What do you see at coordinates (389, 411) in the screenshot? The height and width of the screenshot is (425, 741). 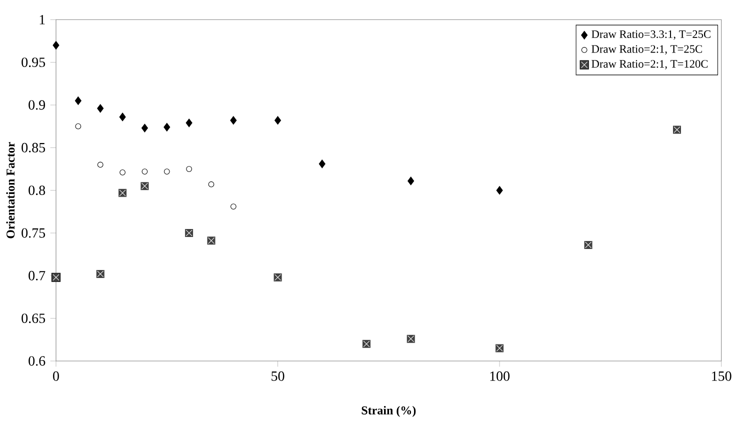 I see `x-axis-title: Strain (%)` at bounding box center [389, 411].